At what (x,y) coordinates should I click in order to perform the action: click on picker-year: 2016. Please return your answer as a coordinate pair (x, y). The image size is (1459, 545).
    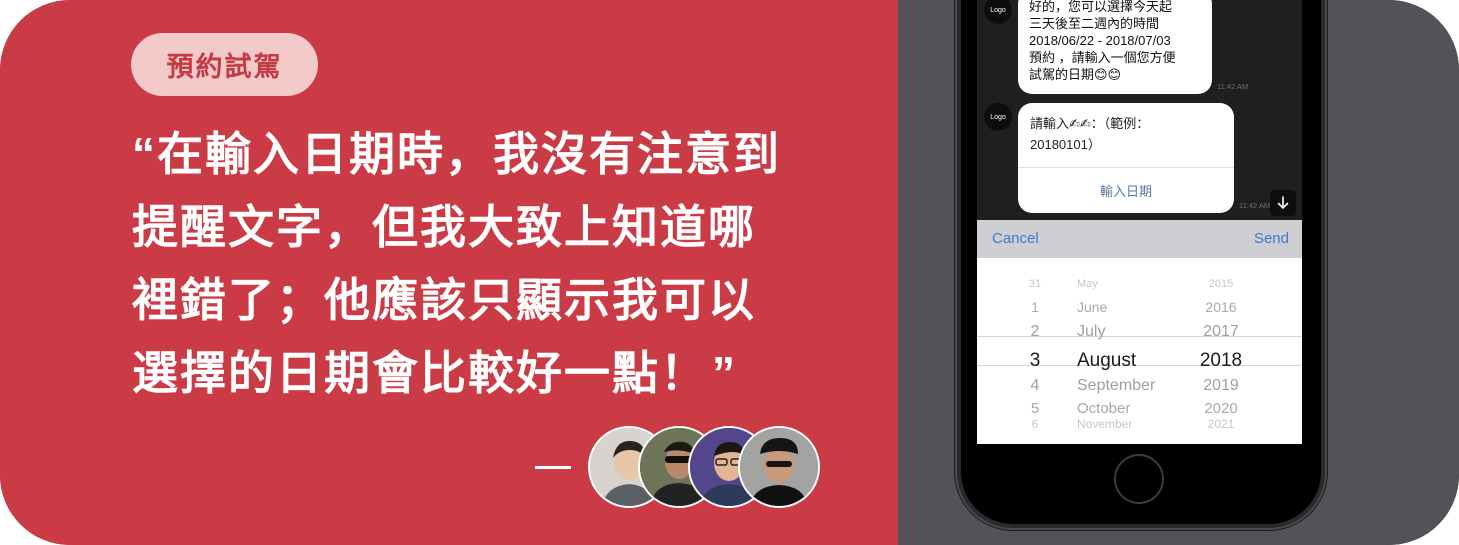
    Looking at the image, I should click on (1221, 307).